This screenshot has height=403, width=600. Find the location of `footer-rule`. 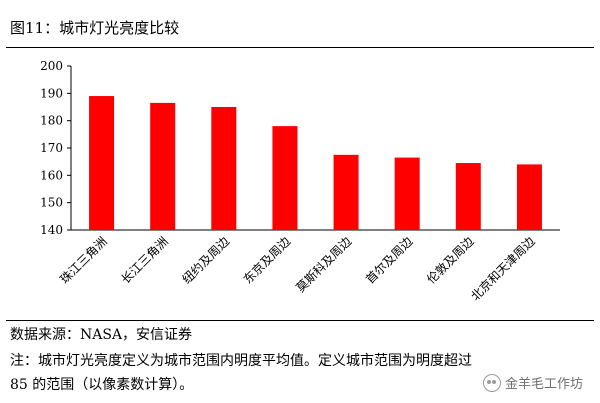

footer-rule is located at coordinates (300, 320).